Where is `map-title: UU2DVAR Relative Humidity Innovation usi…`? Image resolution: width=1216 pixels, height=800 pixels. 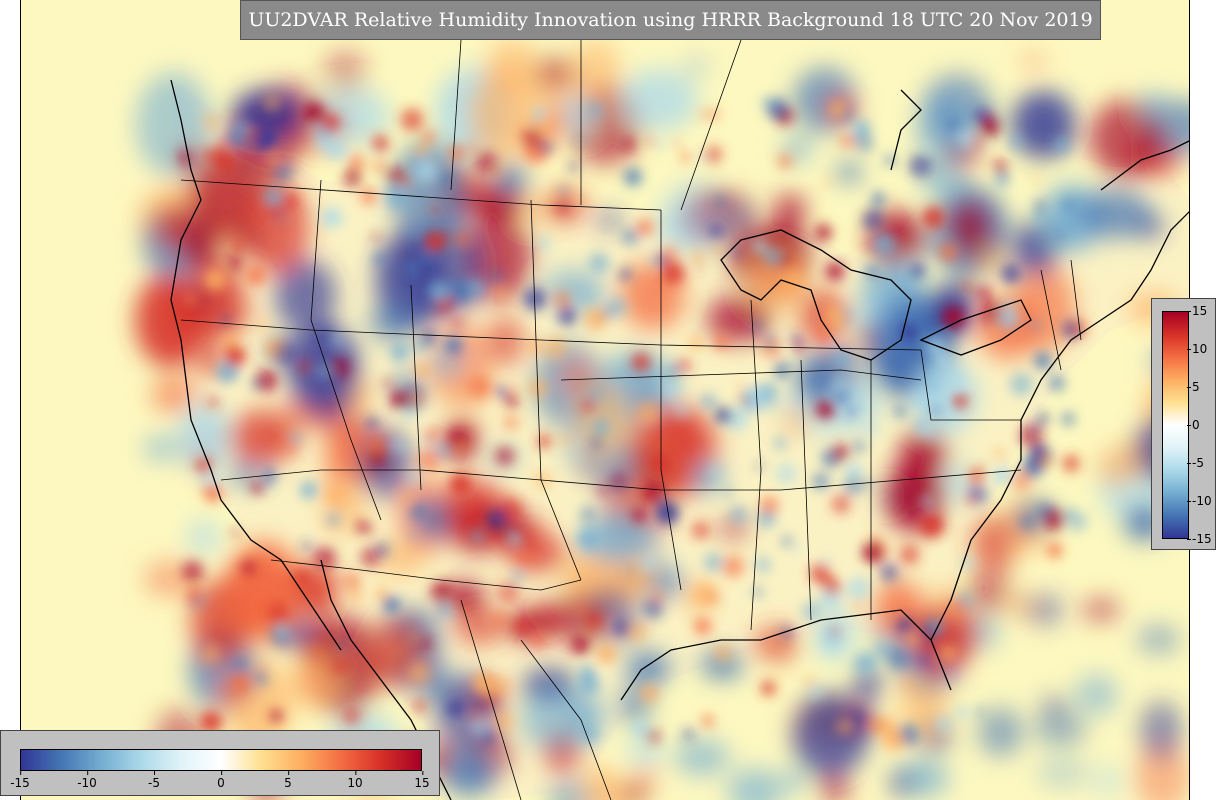
map-title: UU2DVAR Relative Humidity Innovation usi… is located at coordinates (670, 20).